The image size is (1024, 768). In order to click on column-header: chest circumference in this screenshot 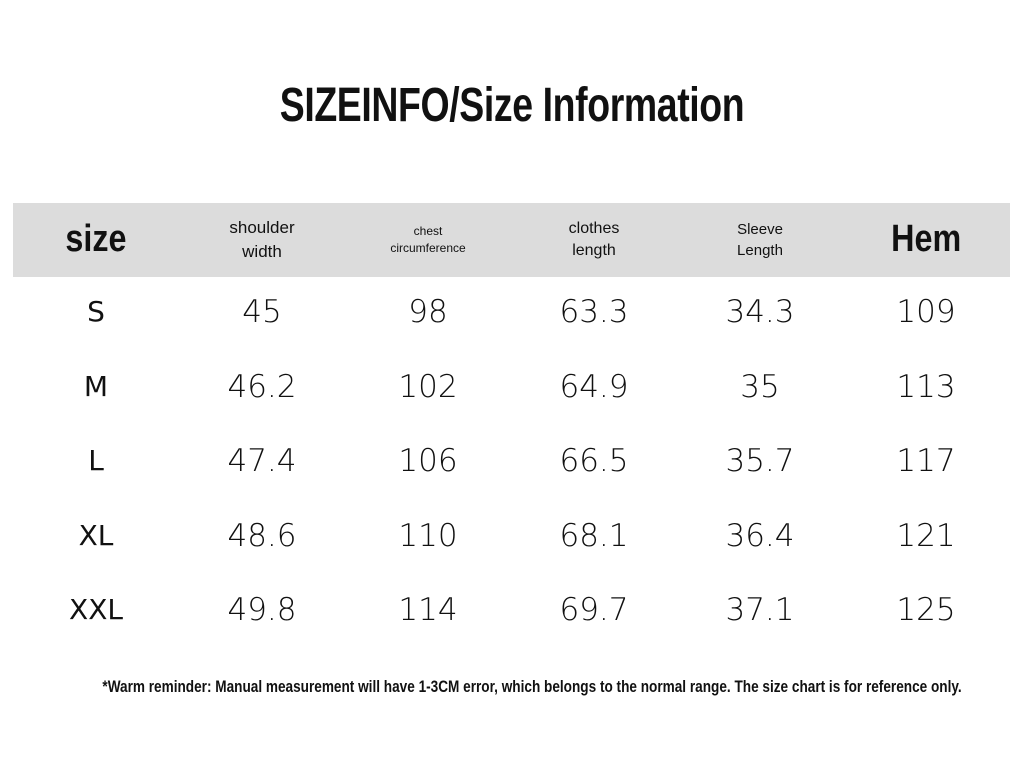, I will do `click(428, 240)`.